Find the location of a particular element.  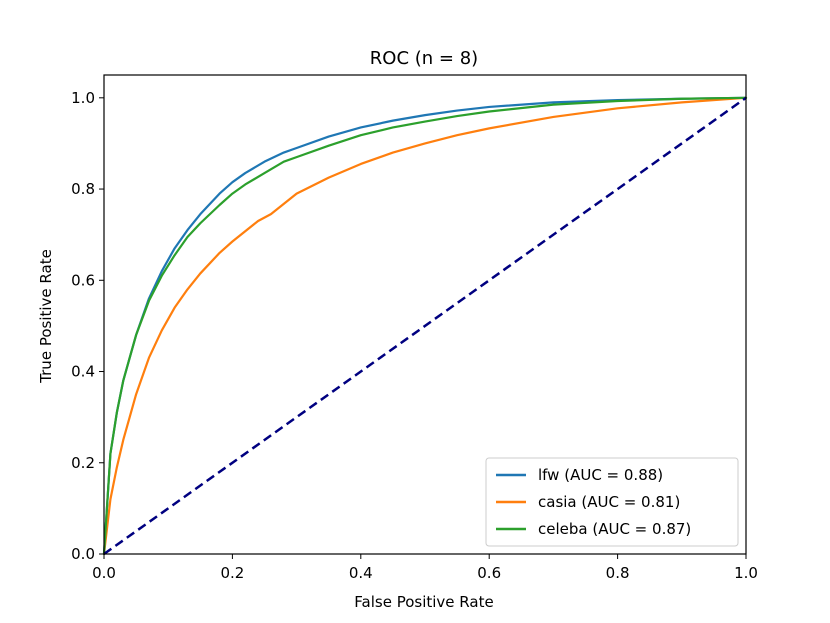

chart-title: ROC (n = 8) is located at coordinates (424, 58).